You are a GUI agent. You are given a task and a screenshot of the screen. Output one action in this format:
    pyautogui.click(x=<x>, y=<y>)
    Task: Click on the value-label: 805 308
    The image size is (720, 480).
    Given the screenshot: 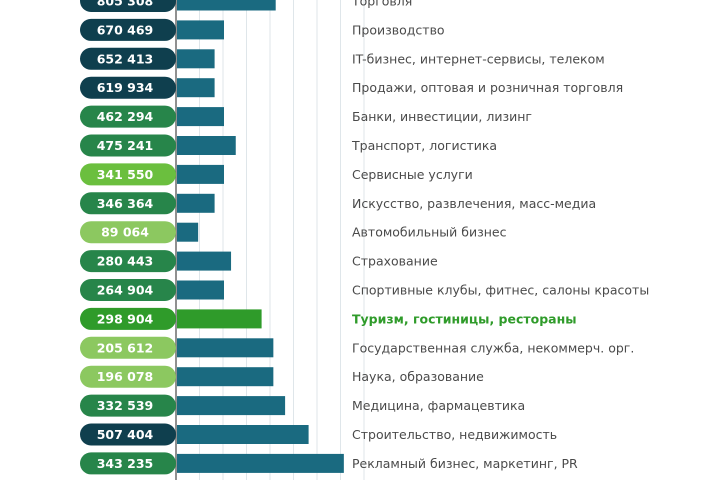 What is the action you would take?
    pyautogui.click(x=125, y=4)
    